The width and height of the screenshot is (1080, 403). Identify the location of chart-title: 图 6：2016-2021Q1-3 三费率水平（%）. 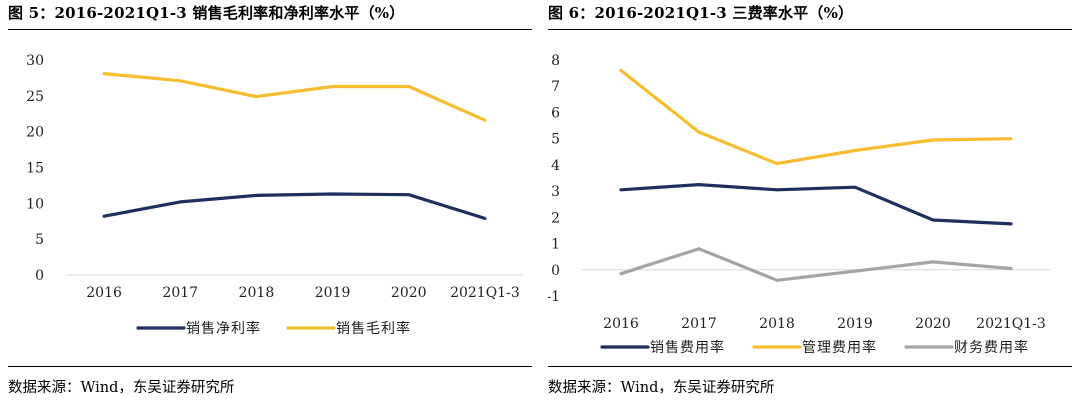
(701, 13).